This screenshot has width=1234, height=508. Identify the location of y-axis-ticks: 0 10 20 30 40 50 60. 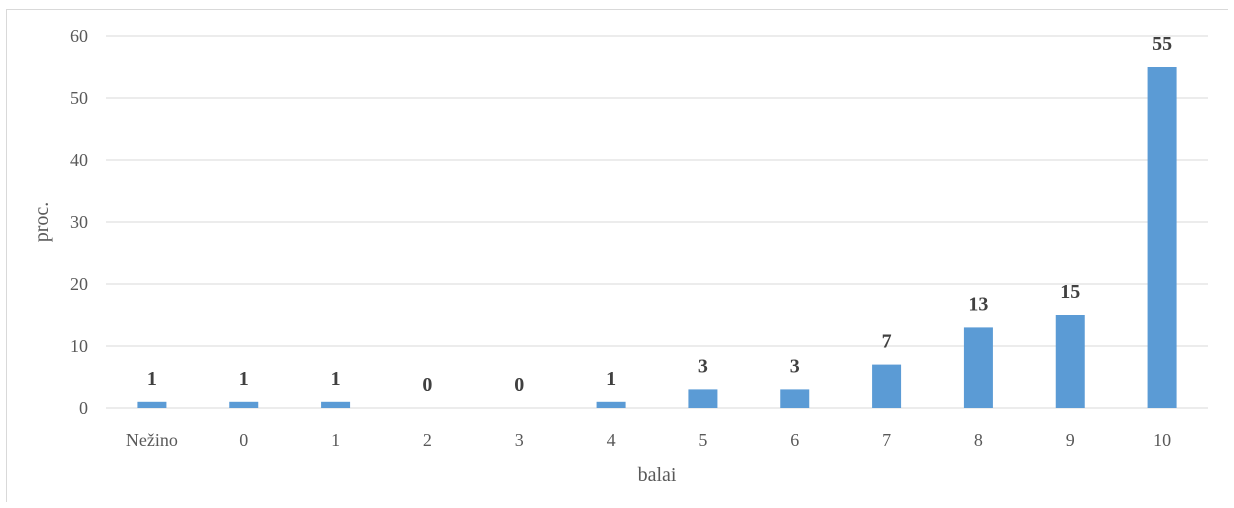
(79, 222).